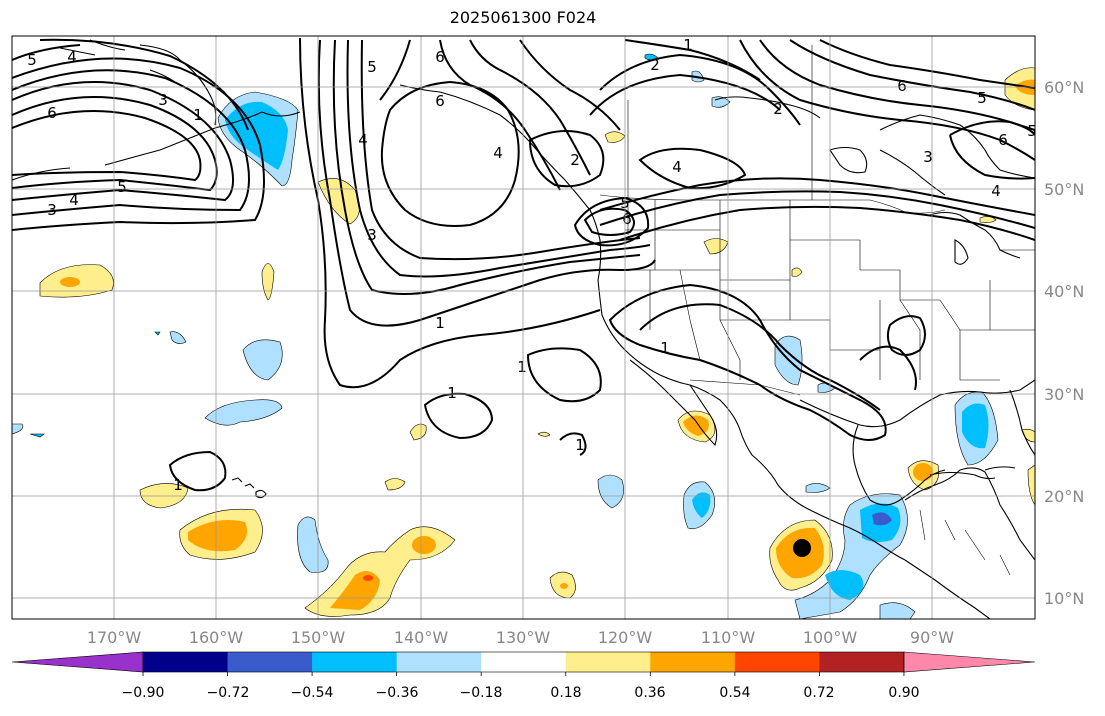 The image size is (1105, 716). I want to click on colorbar-tick-label: 0.72, so click(818, 693).